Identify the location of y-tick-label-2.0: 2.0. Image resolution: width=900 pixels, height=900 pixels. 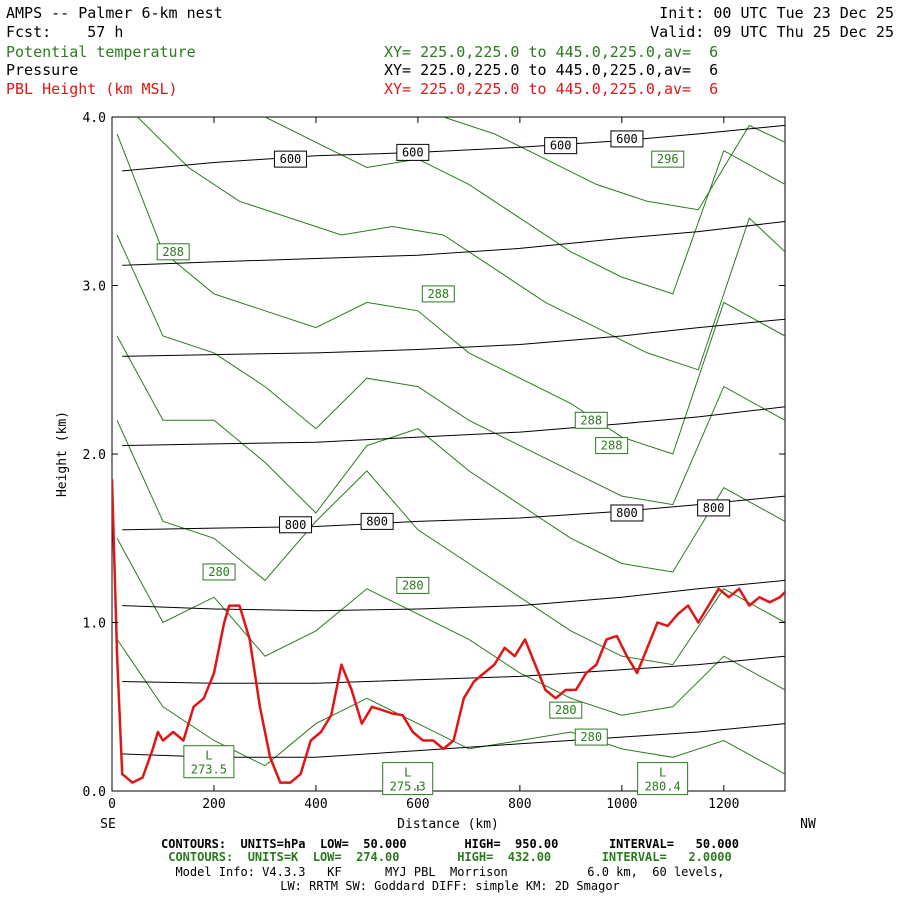
(94, 455).